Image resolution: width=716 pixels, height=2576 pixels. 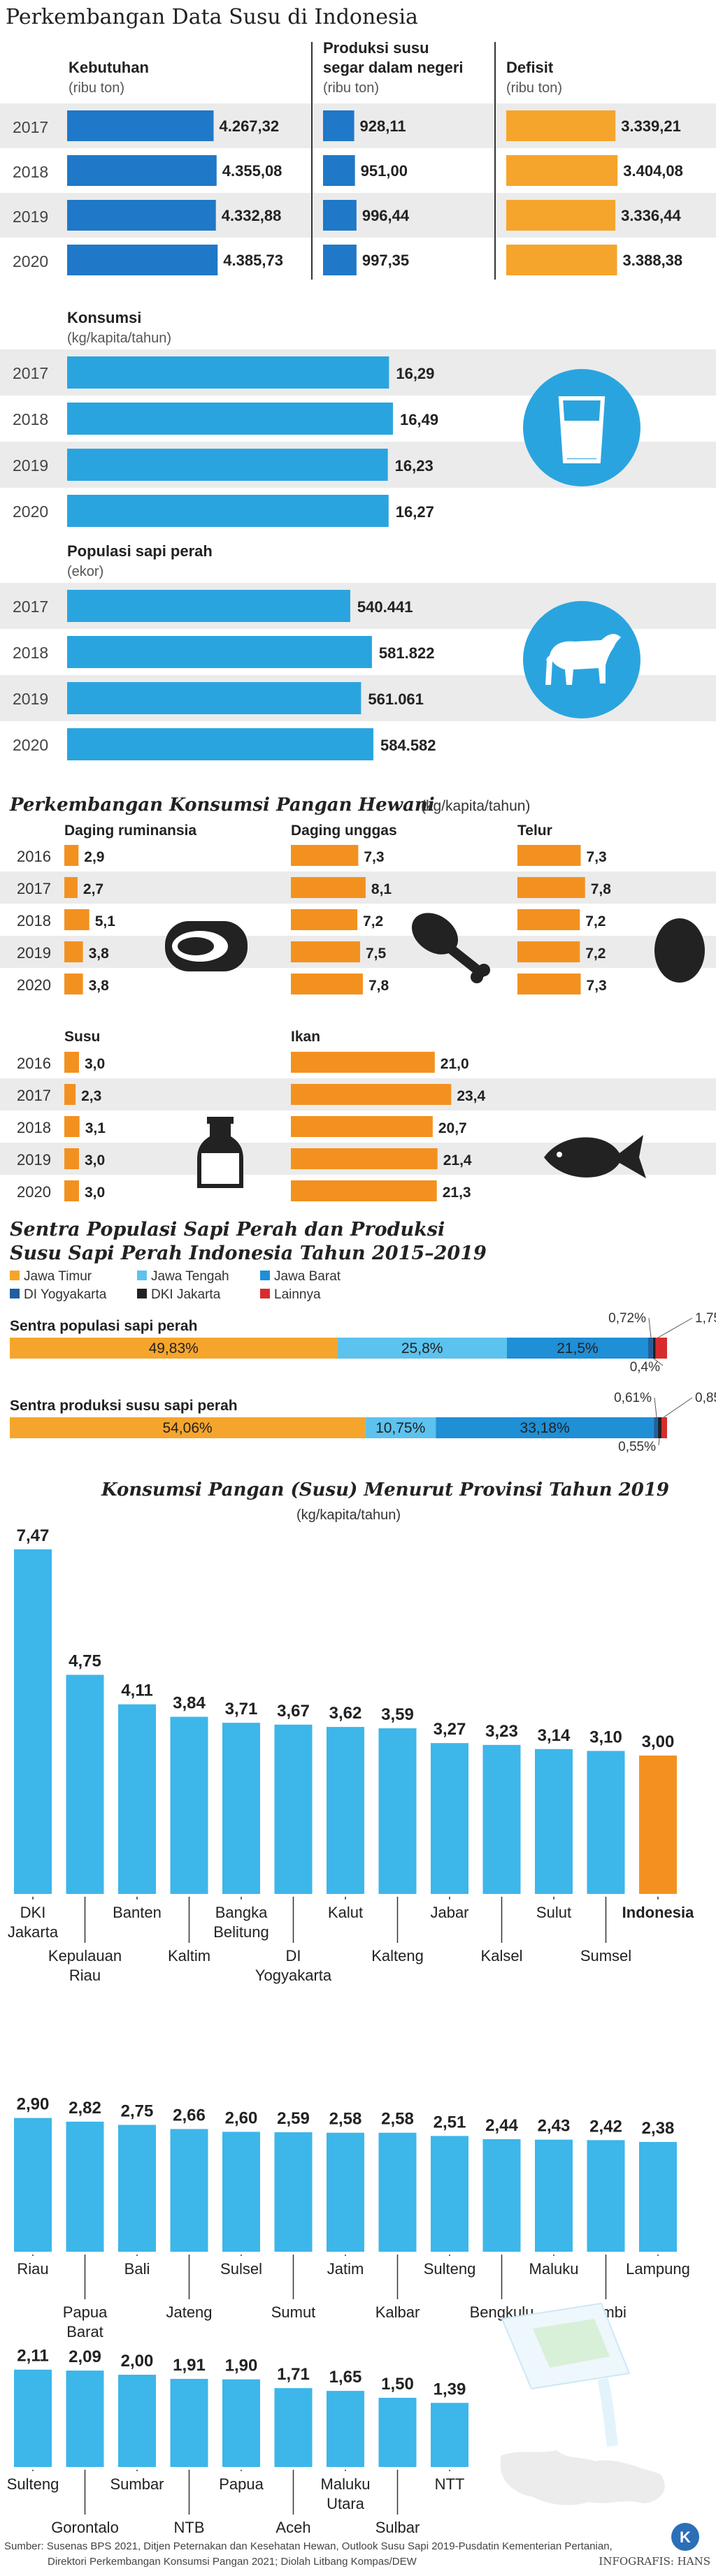 What do you see at coordinates (554, 1735) in the screenshot?
I see `bar-value-label: 3,14` at bounding box center [554, 1735].